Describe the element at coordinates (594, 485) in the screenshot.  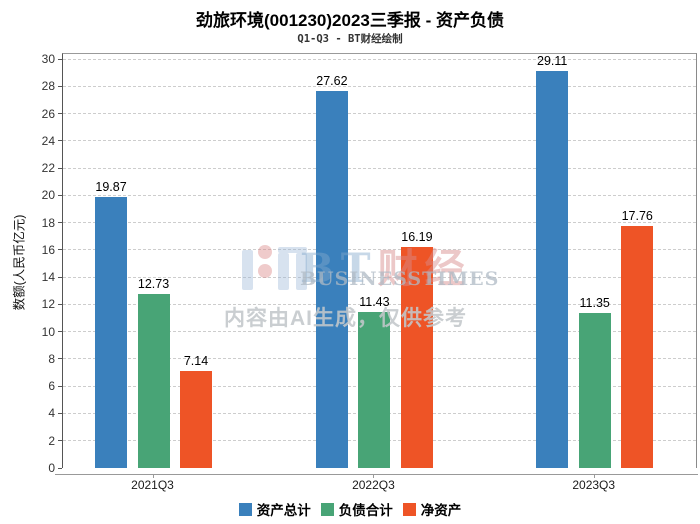
I see `x-tick-label-2023Q3: 2023Q3` at that location.